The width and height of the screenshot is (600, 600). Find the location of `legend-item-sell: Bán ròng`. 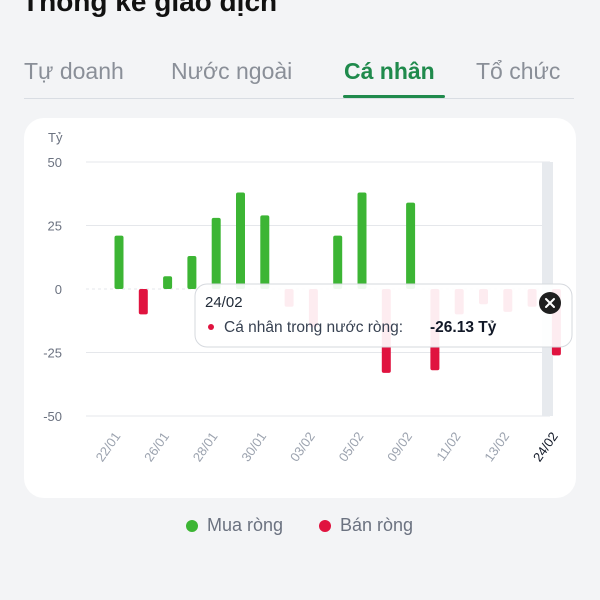

legend-item-sell: Bán ròng is located at coordinates (366, 525).